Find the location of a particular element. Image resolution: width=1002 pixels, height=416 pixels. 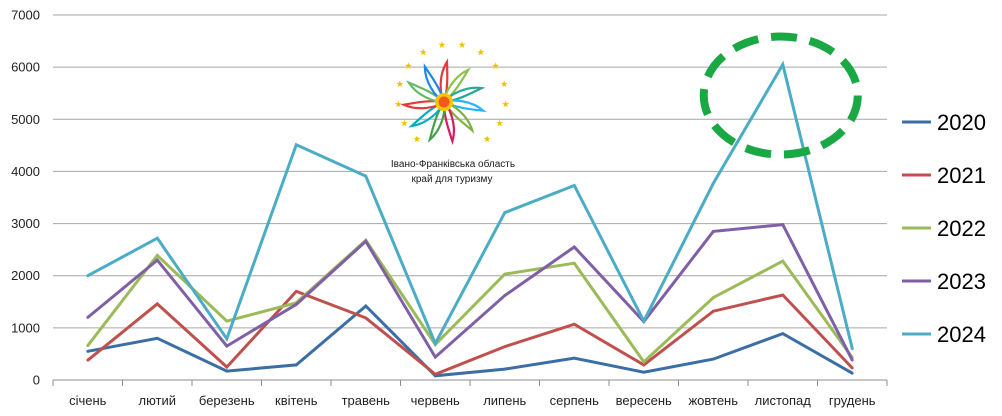

data-point-2022-січень is located at coordinates (88, 345).